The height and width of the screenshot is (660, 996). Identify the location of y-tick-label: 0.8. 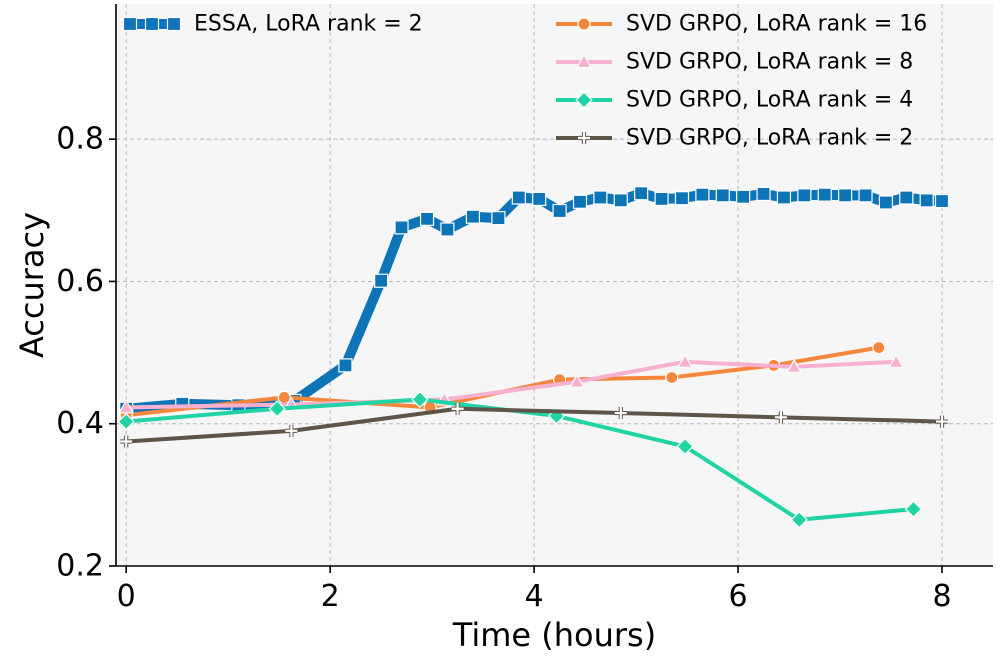
(80, 139).